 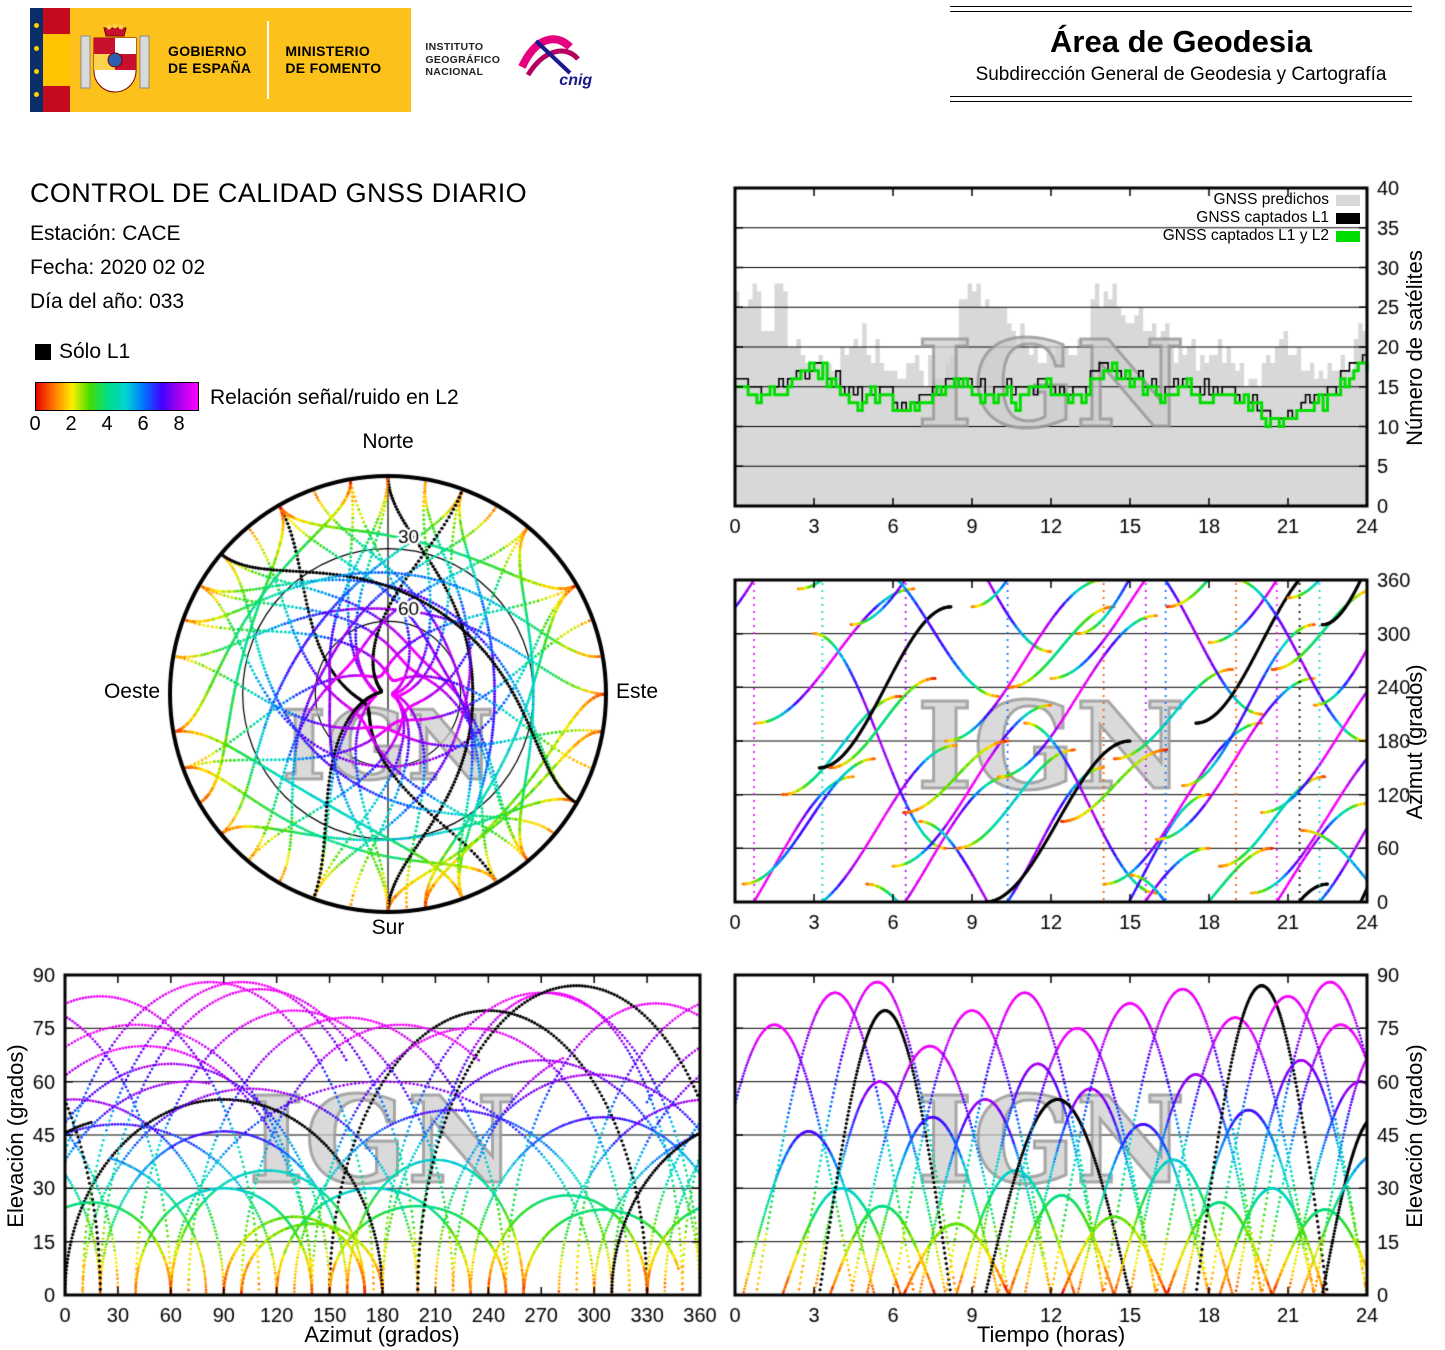 What do you see at coordinates (1245, 235) in the screenshot?
I see `legend-label-l1l2: GNSS captados L1 y L2` at bounding box center [1245, 235].